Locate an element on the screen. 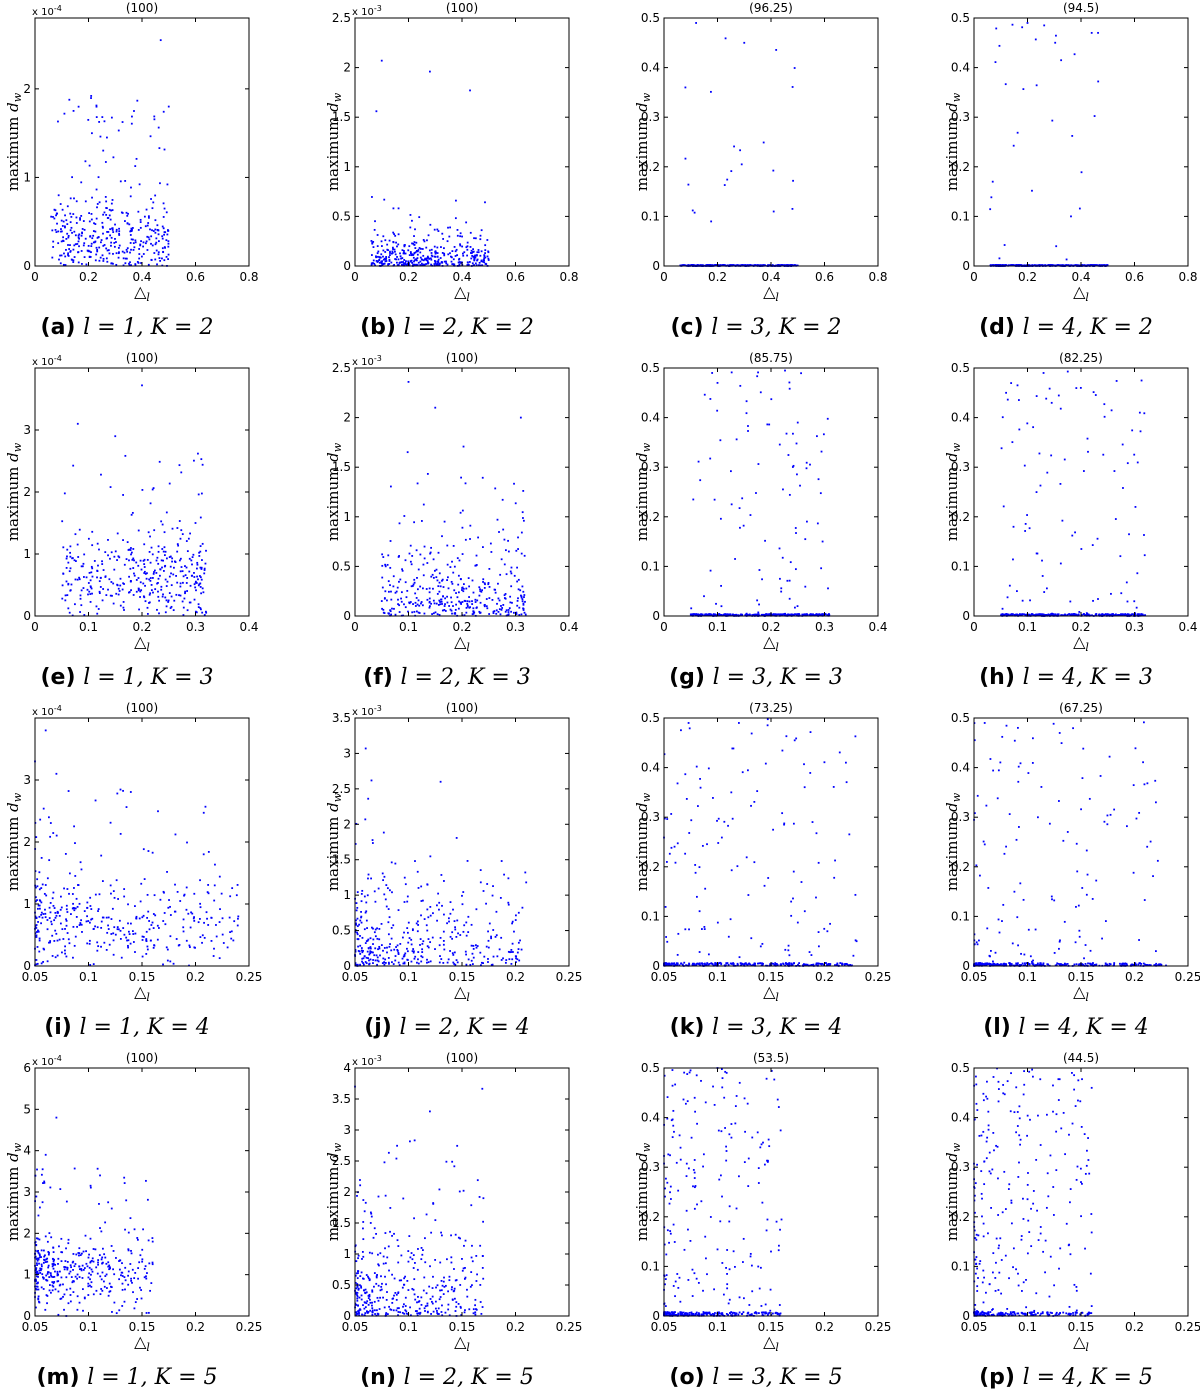  y-tick-label: 1 is located at coordinates (27, 177).